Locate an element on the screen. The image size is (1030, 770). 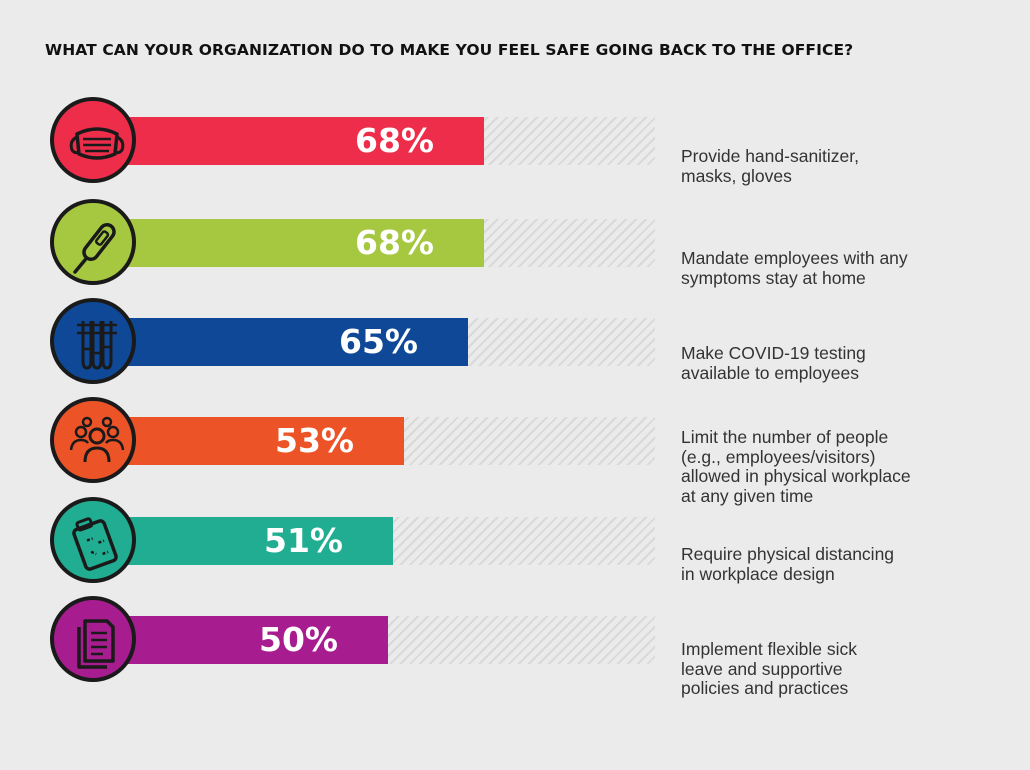
bar-description-line: masks, gloves is located at coordinates (736, 175).